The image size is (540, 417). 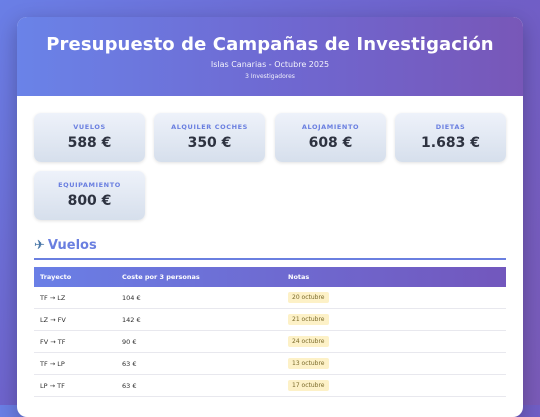 I want to click on stat-value: 608 €, so click(x=330, y=143).